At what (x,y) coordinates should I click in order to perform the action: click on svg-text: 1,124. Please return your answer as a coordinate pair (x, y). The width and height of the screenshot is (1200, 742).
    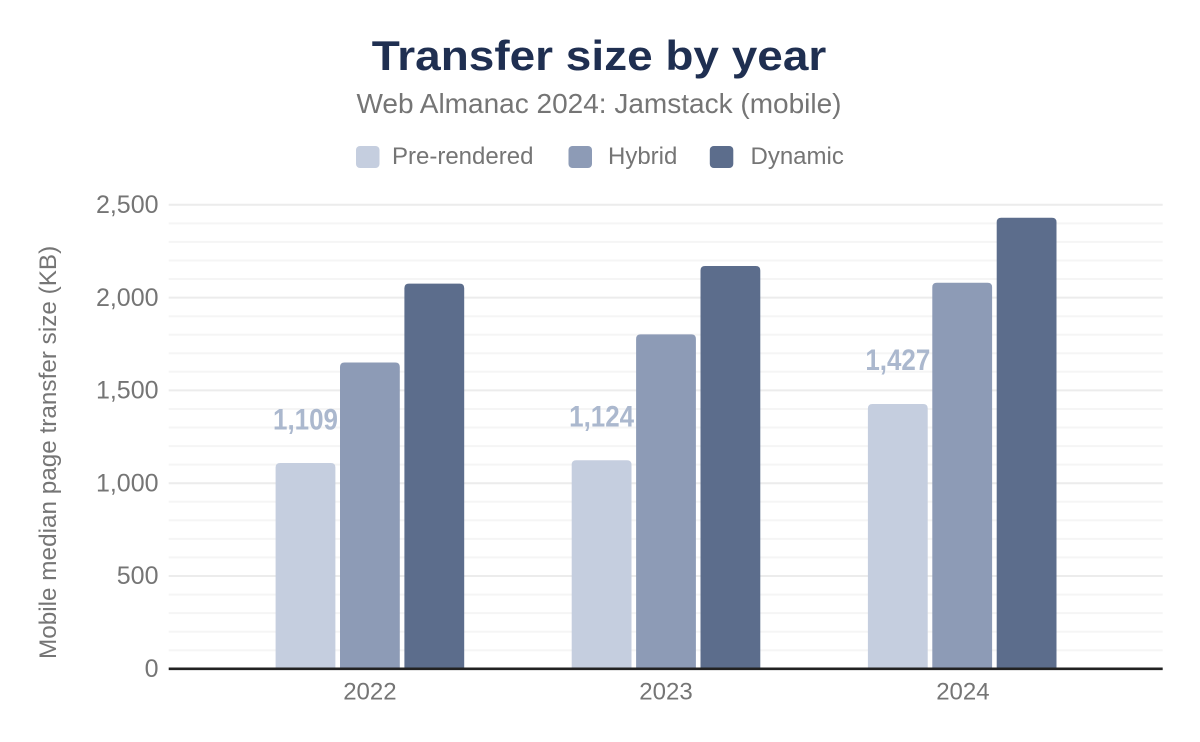
    Looking at the image, I should click on (601, 416).